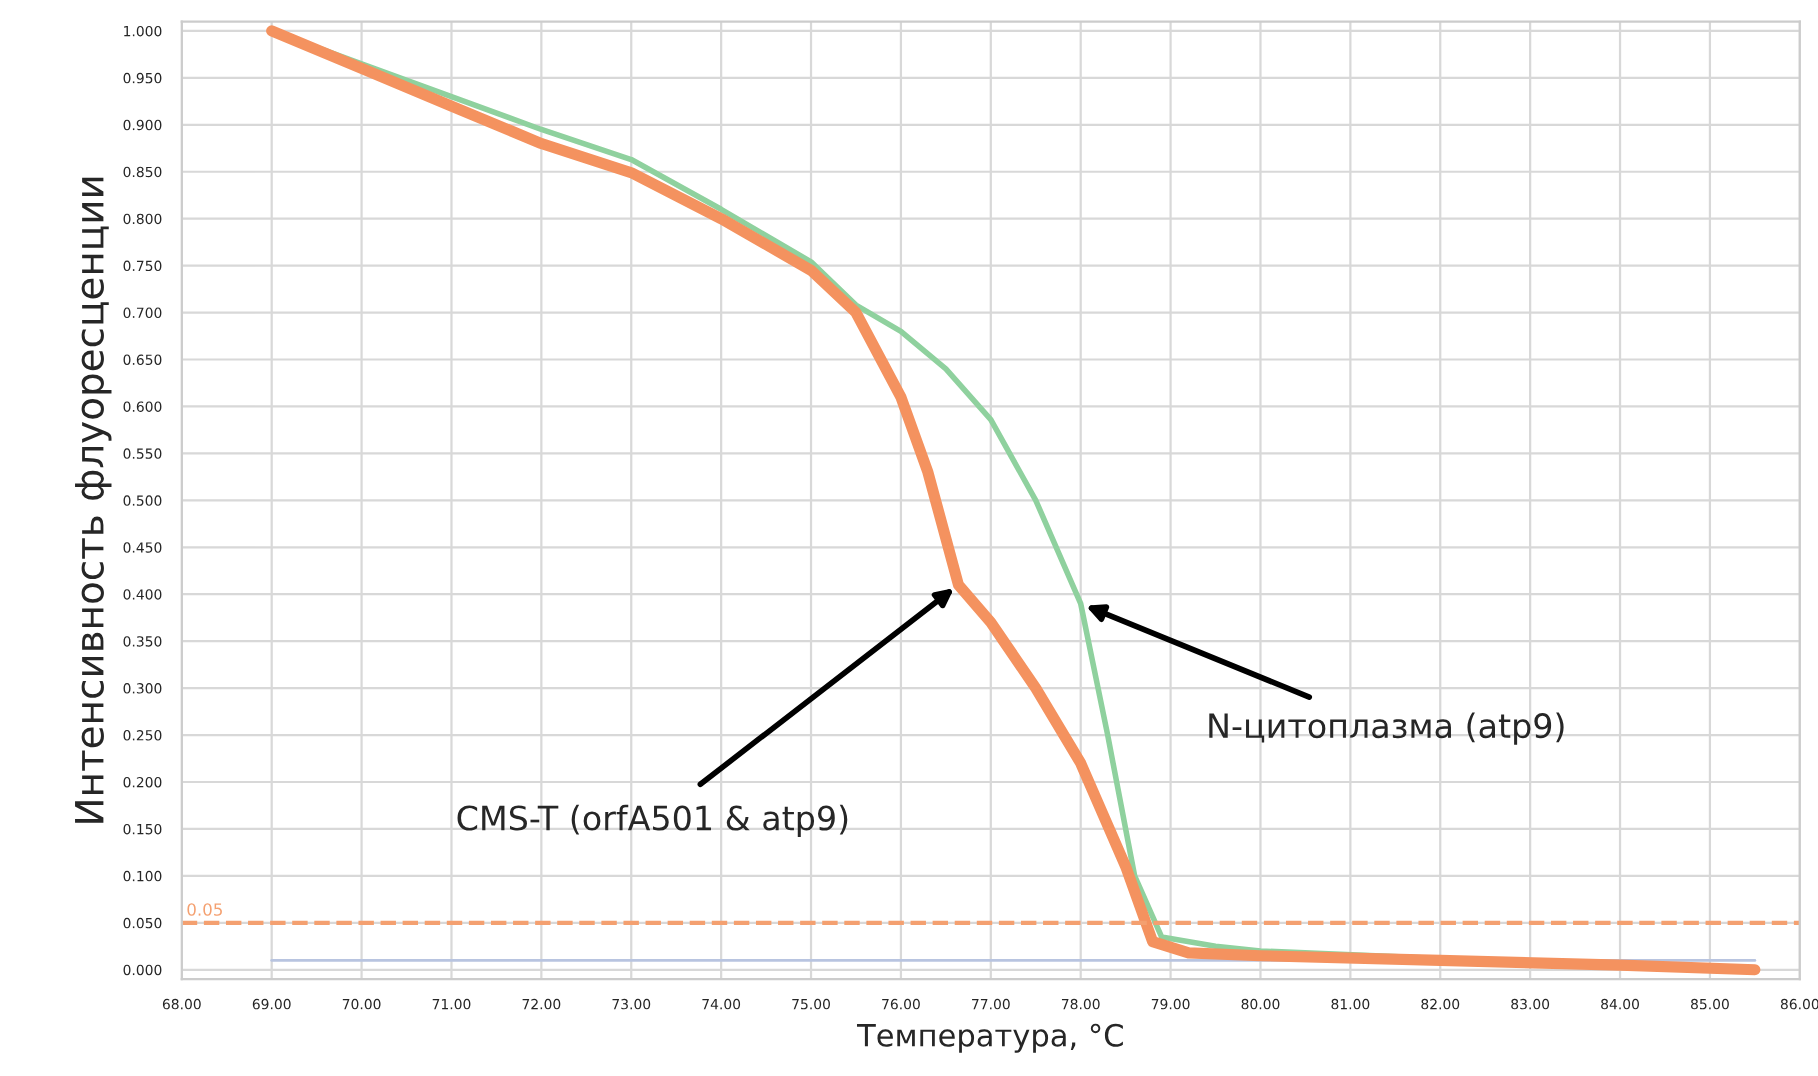 The width and height of the screenshot is (1818, 1076). What do you see at coordinates (652, 821) in the screenshot?
I see `annotation: CMS-T (orfA501 & atp9)` at bounding box center [652, 821].